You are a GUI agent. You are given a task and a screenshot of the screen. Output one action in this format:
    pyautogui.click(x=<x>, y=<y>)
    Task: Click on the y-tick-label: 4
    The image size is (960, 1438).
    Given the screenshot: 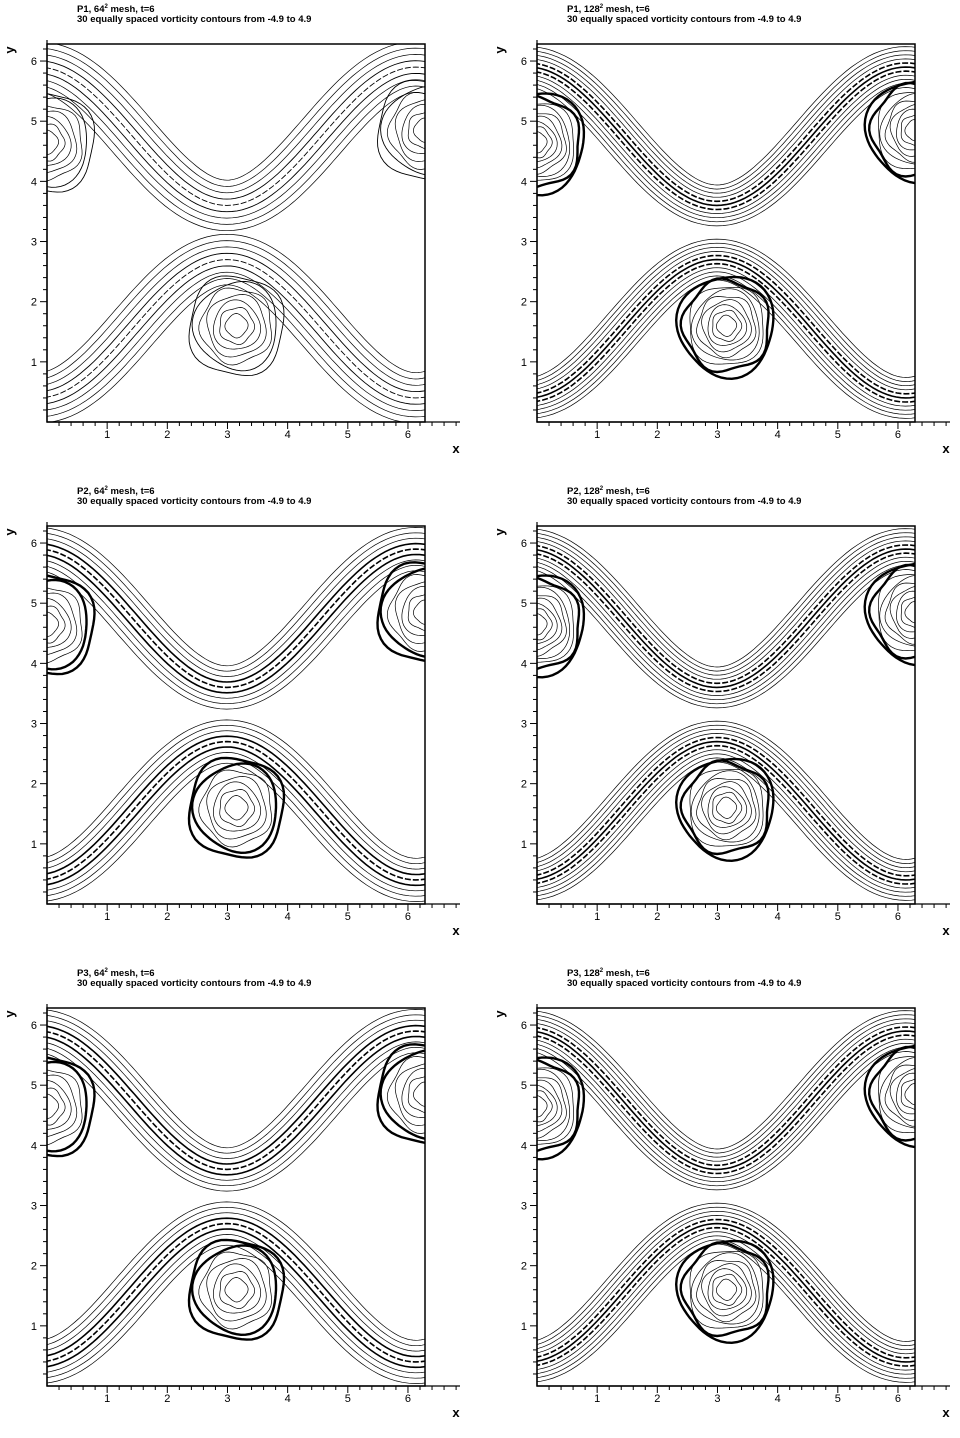 What is the action you would take?
    pyautogui.click(x=34, y=664)
    